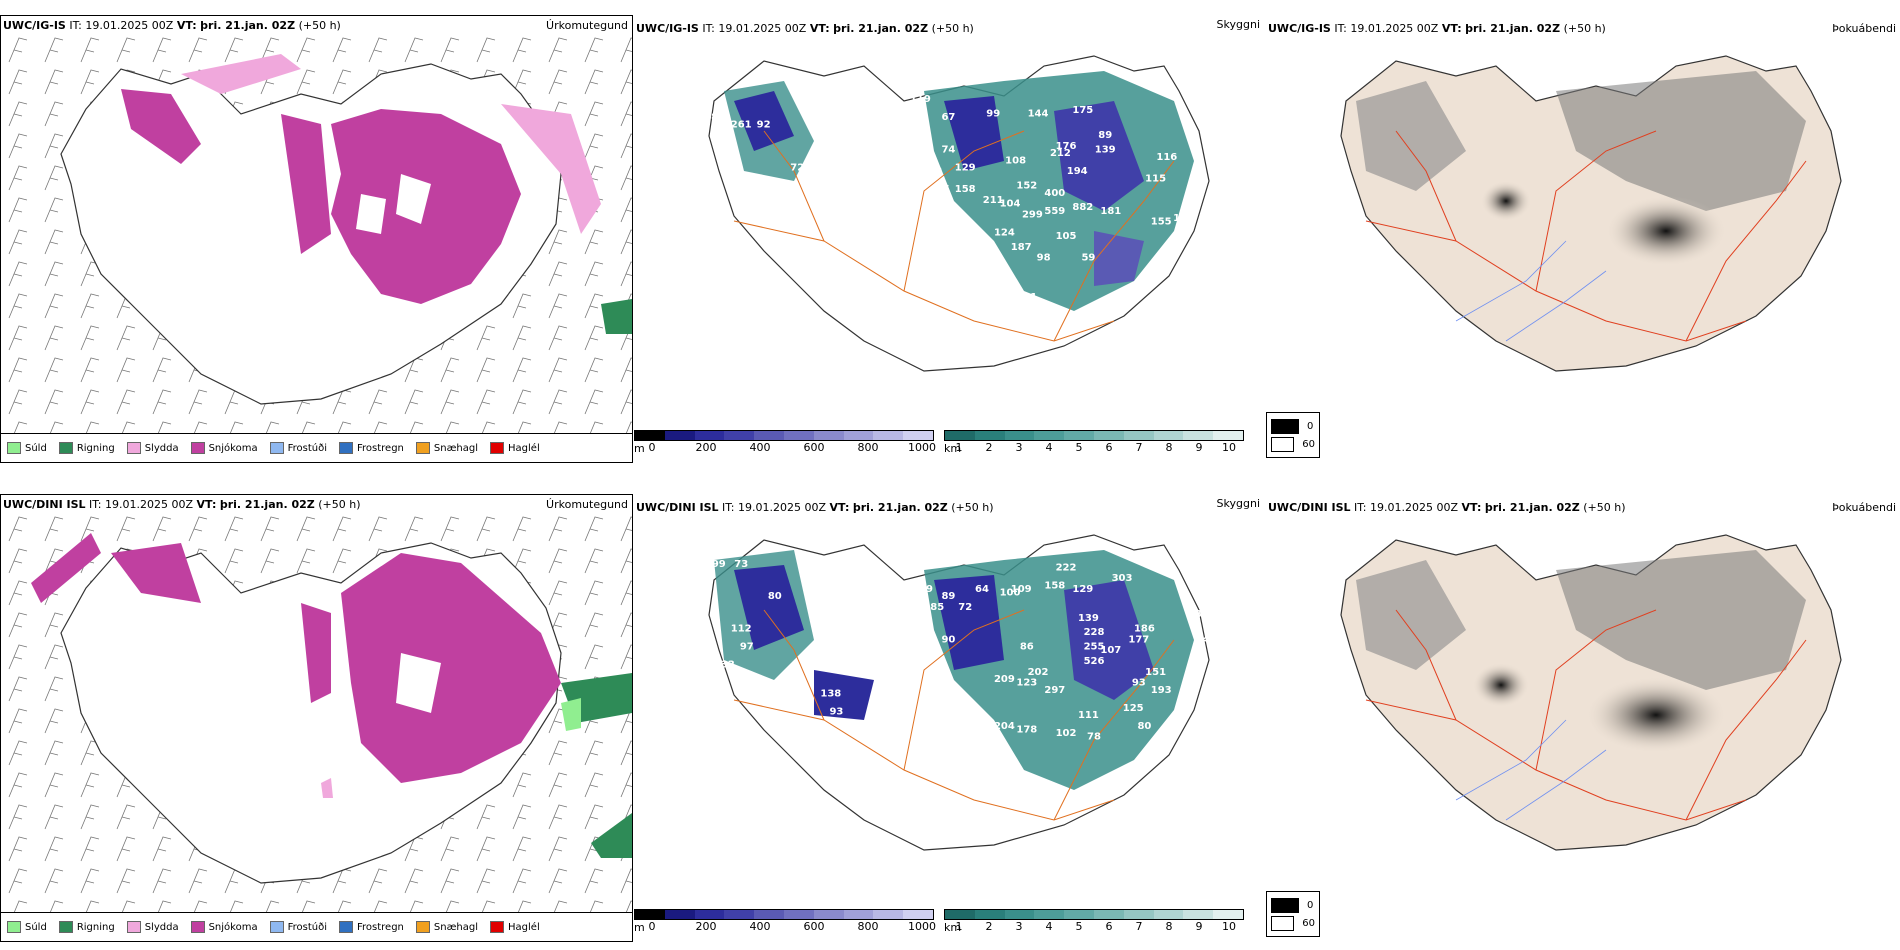 This screenshot has width=1900, height=950. What do you see at coordinates (780, 222) in the screenshot?
I see `visibility-value-label: 53` at bounding box center [780, 222].